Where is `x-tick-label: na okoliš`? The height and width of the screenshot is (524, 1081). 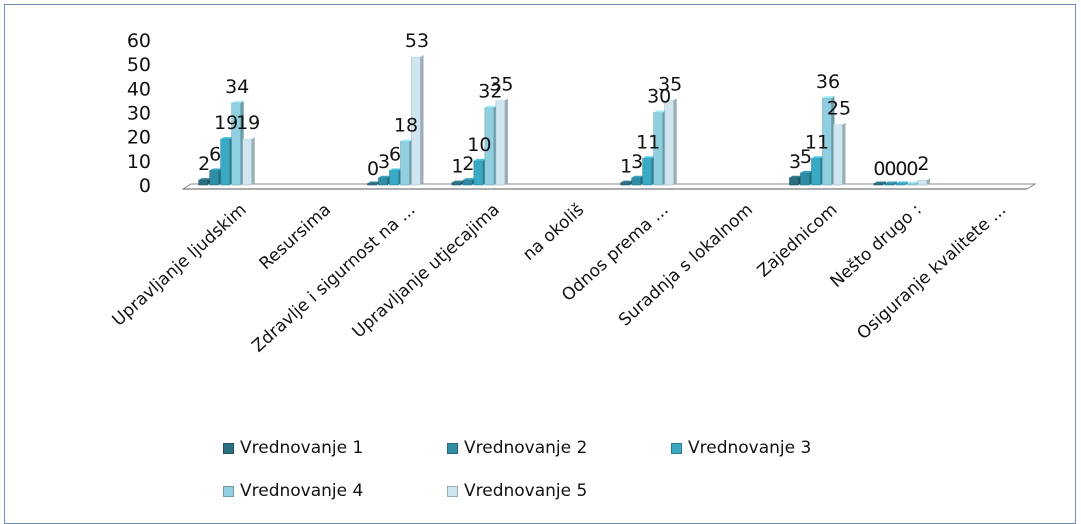
x-tick-label: na okoliš is located at coordinates (553, 232).